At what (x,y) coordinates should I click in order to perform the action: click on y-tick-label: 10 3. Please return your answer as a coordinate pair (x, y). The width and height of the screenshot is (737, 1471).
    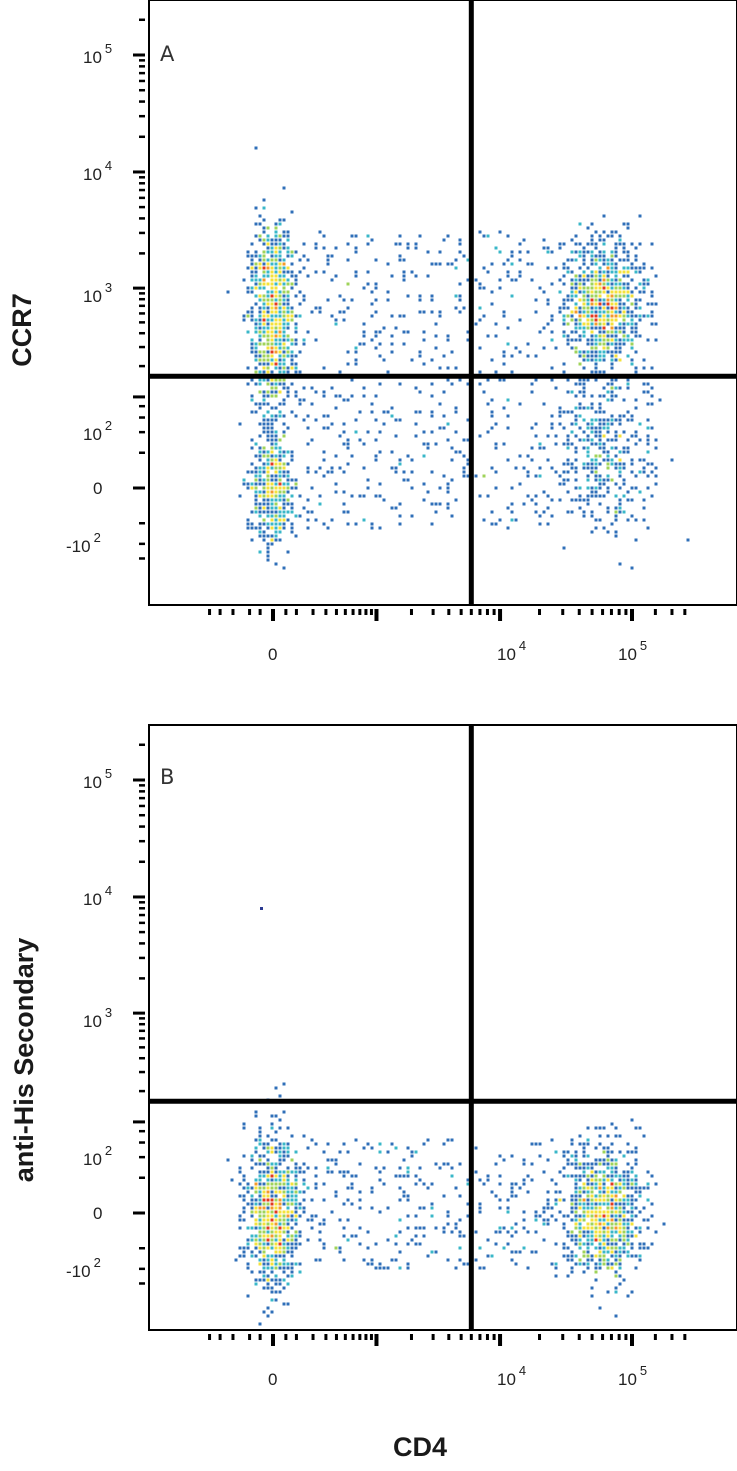
    Looking at the image, I should click on (97, 293).